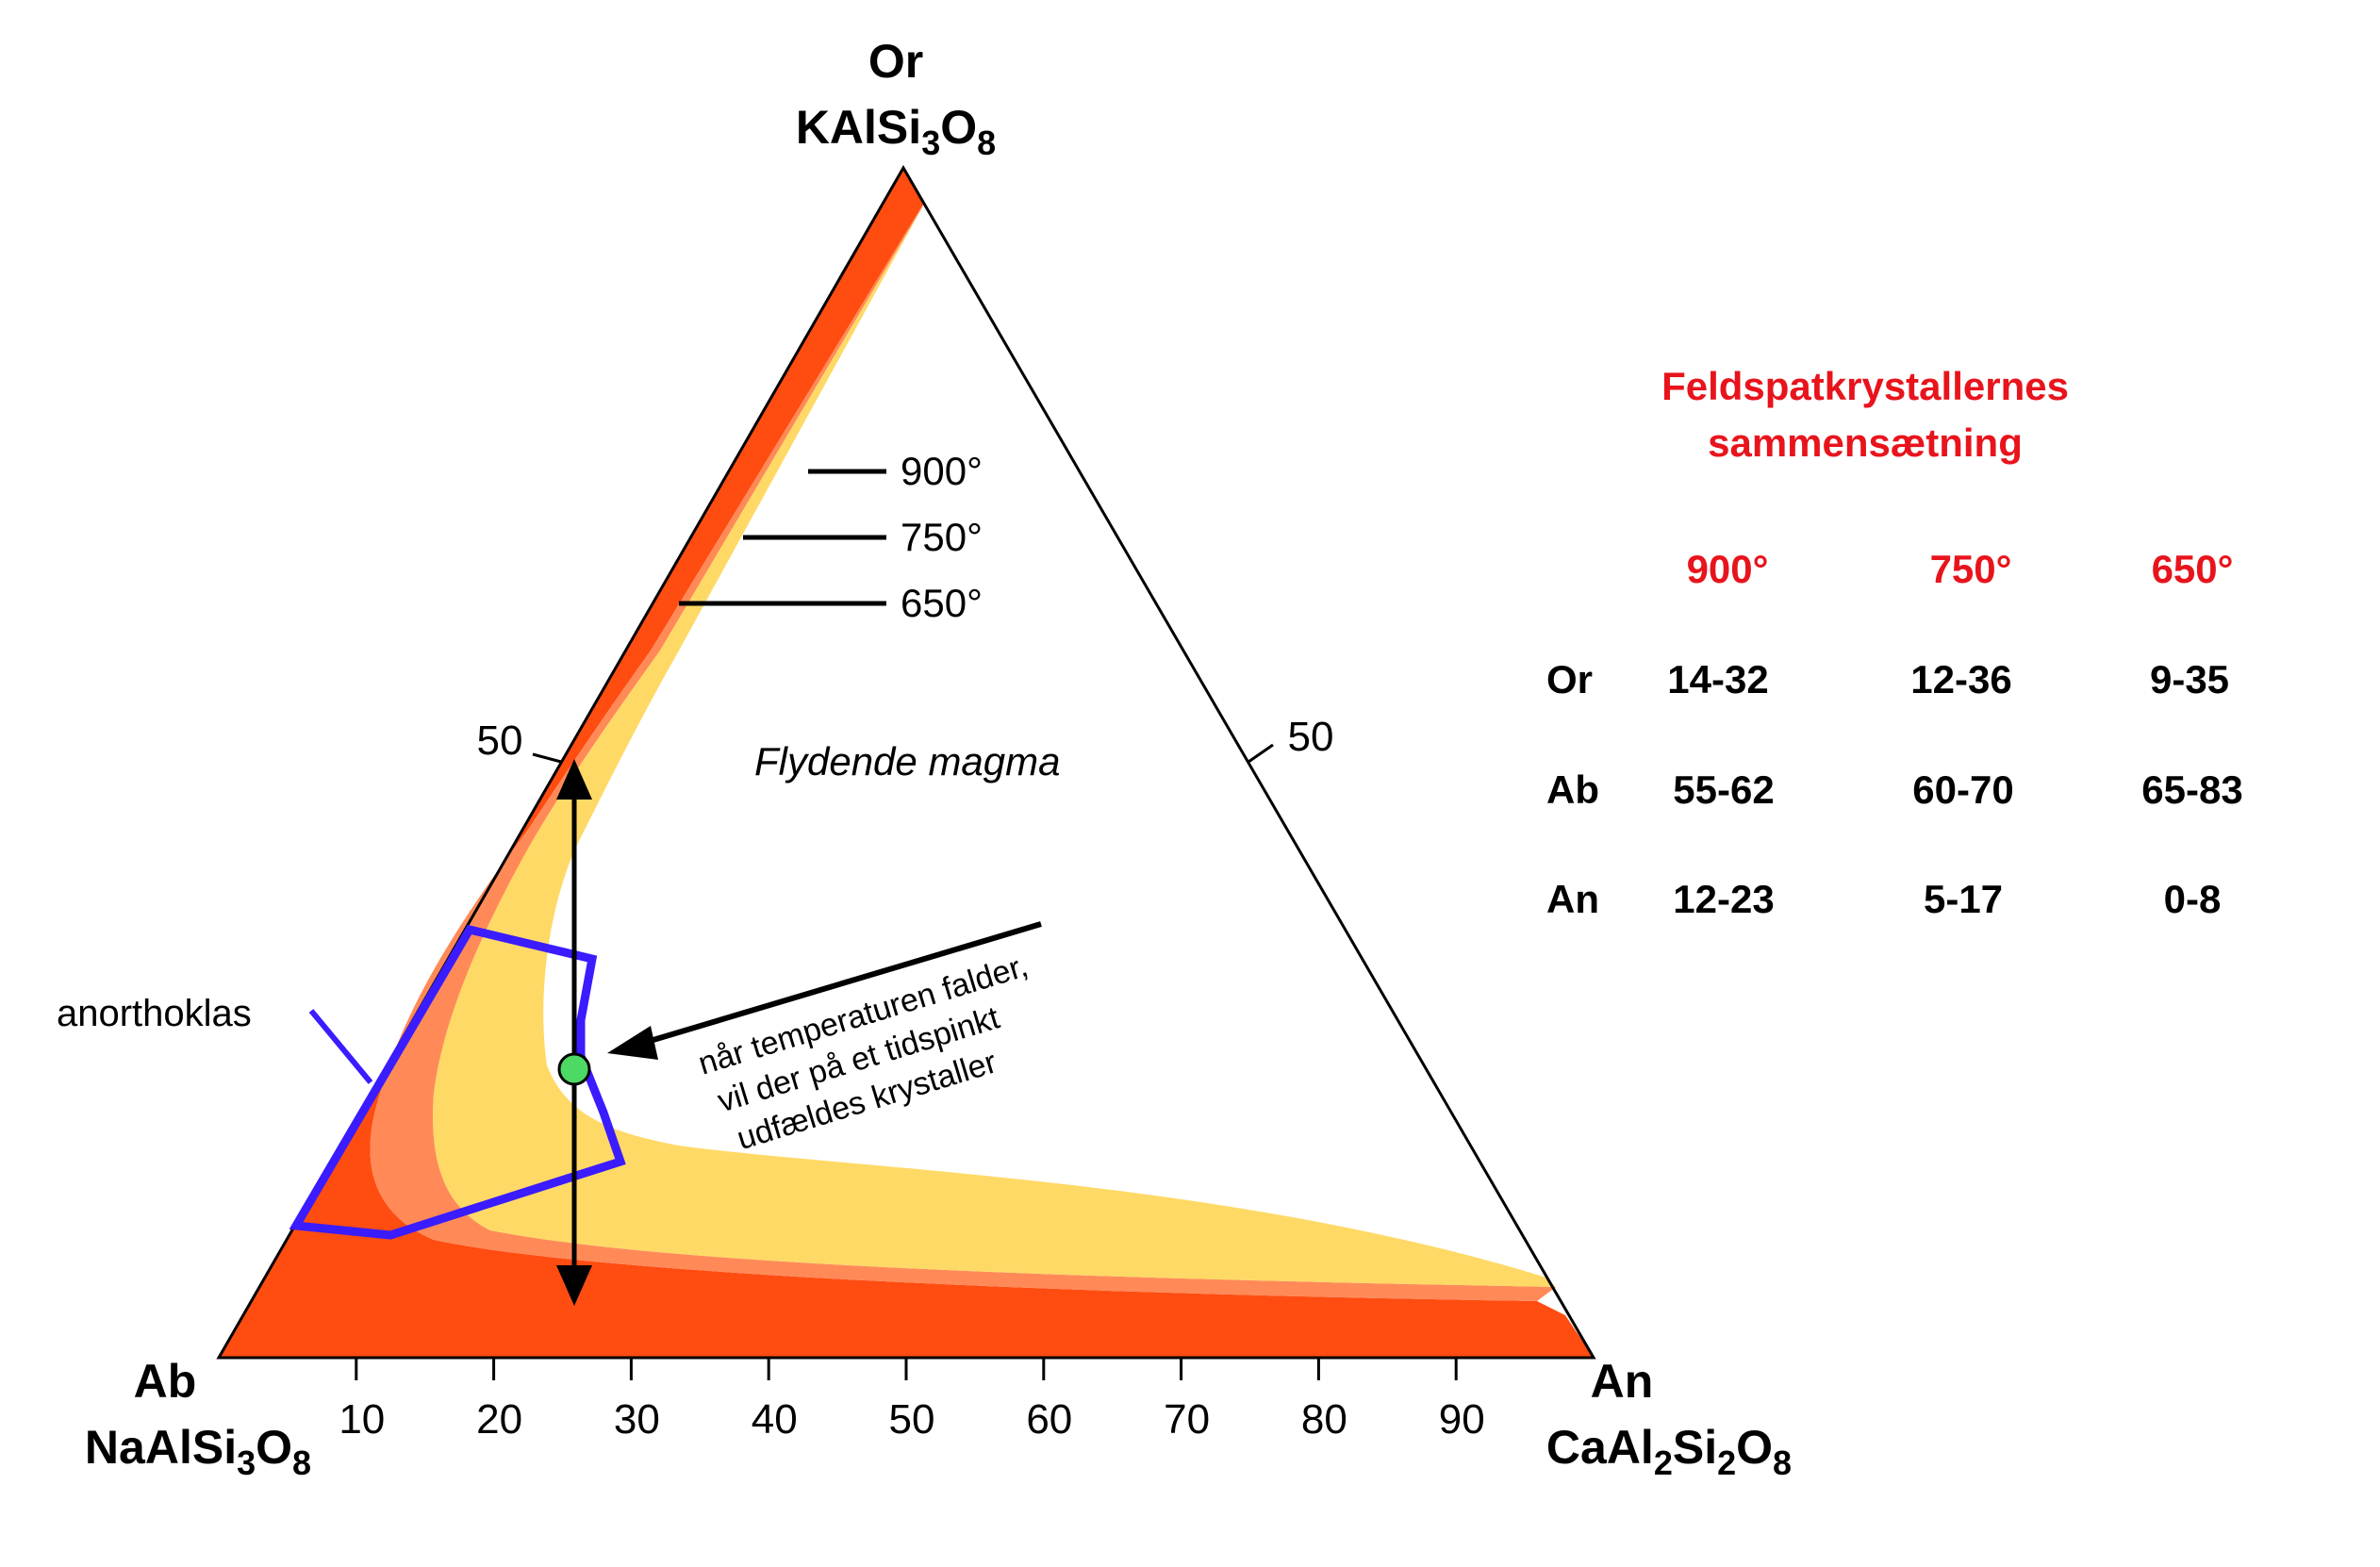  Describe the element at coordinates (895, 61) in the screenshot. I see `svg-text: Or` at that location.